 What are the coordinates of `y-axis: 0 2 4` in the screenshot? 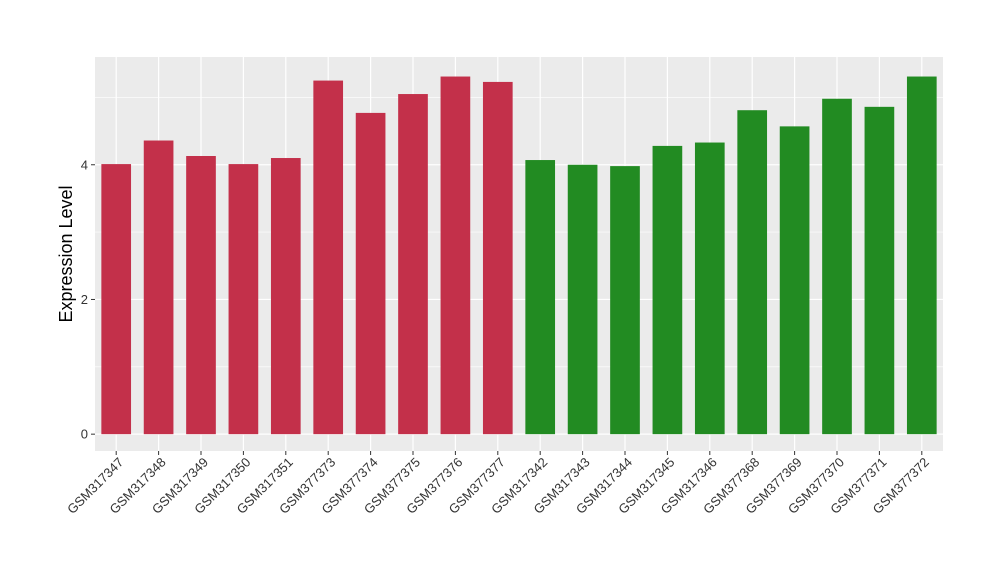 It's located at (88, 299).